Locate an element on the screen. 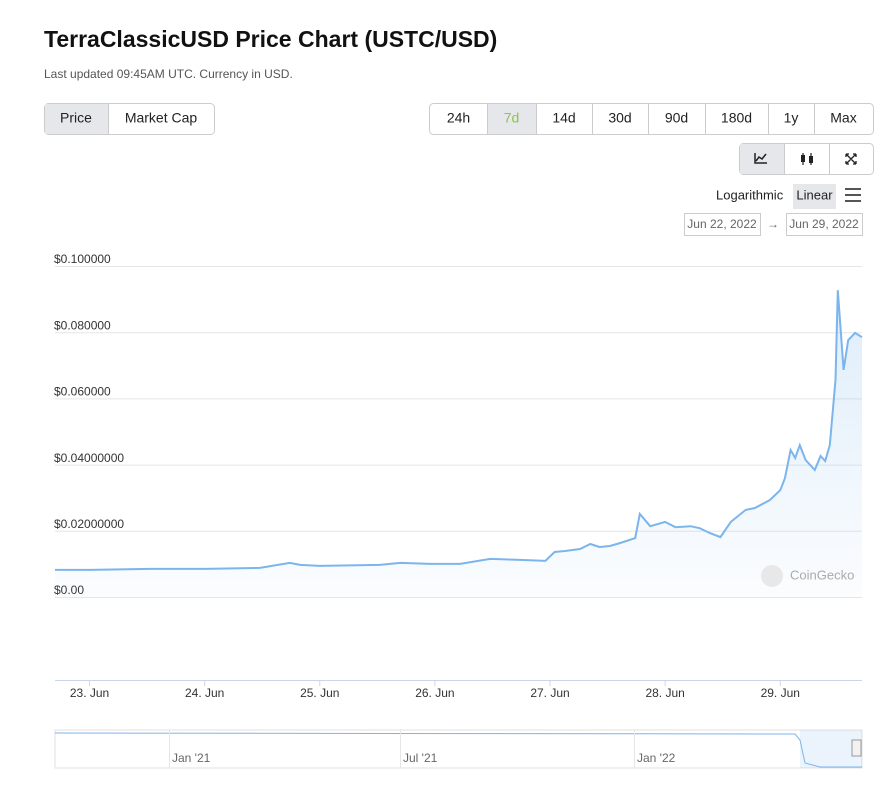 The width and height of the screenshot is (892, 791). navigator-line is located at coordinates (458, 750).